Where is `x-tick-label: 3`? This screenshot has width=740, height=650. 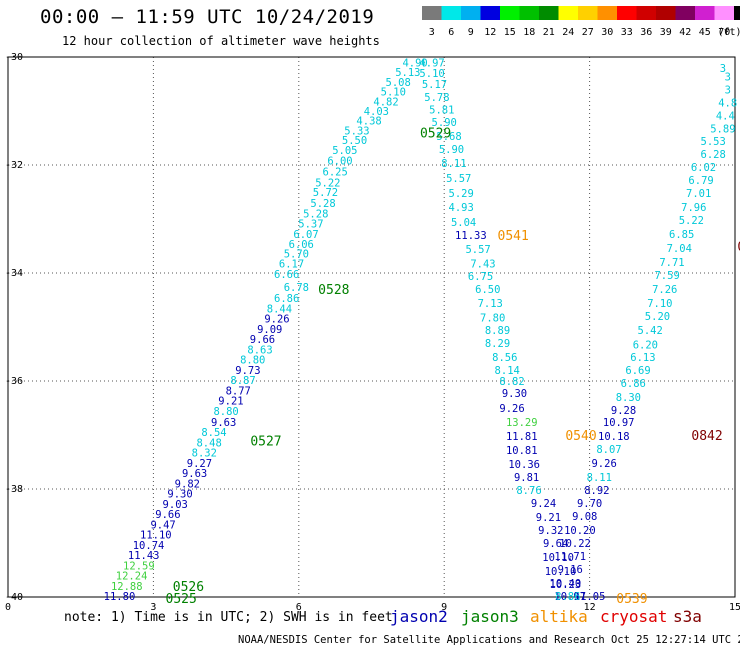 x-tick-label: 3 is located at coordinates (153, 607).